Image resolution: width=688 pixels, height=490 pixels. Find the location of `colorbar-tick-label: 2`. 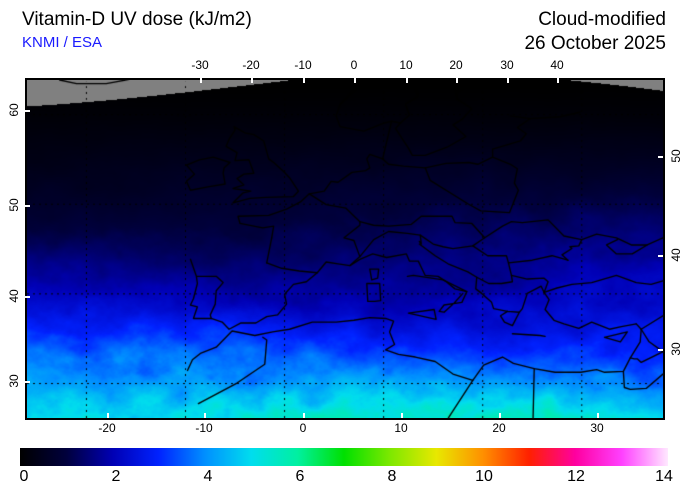

colorbar-tick-label: 2 is located at coordinates (116, 476).